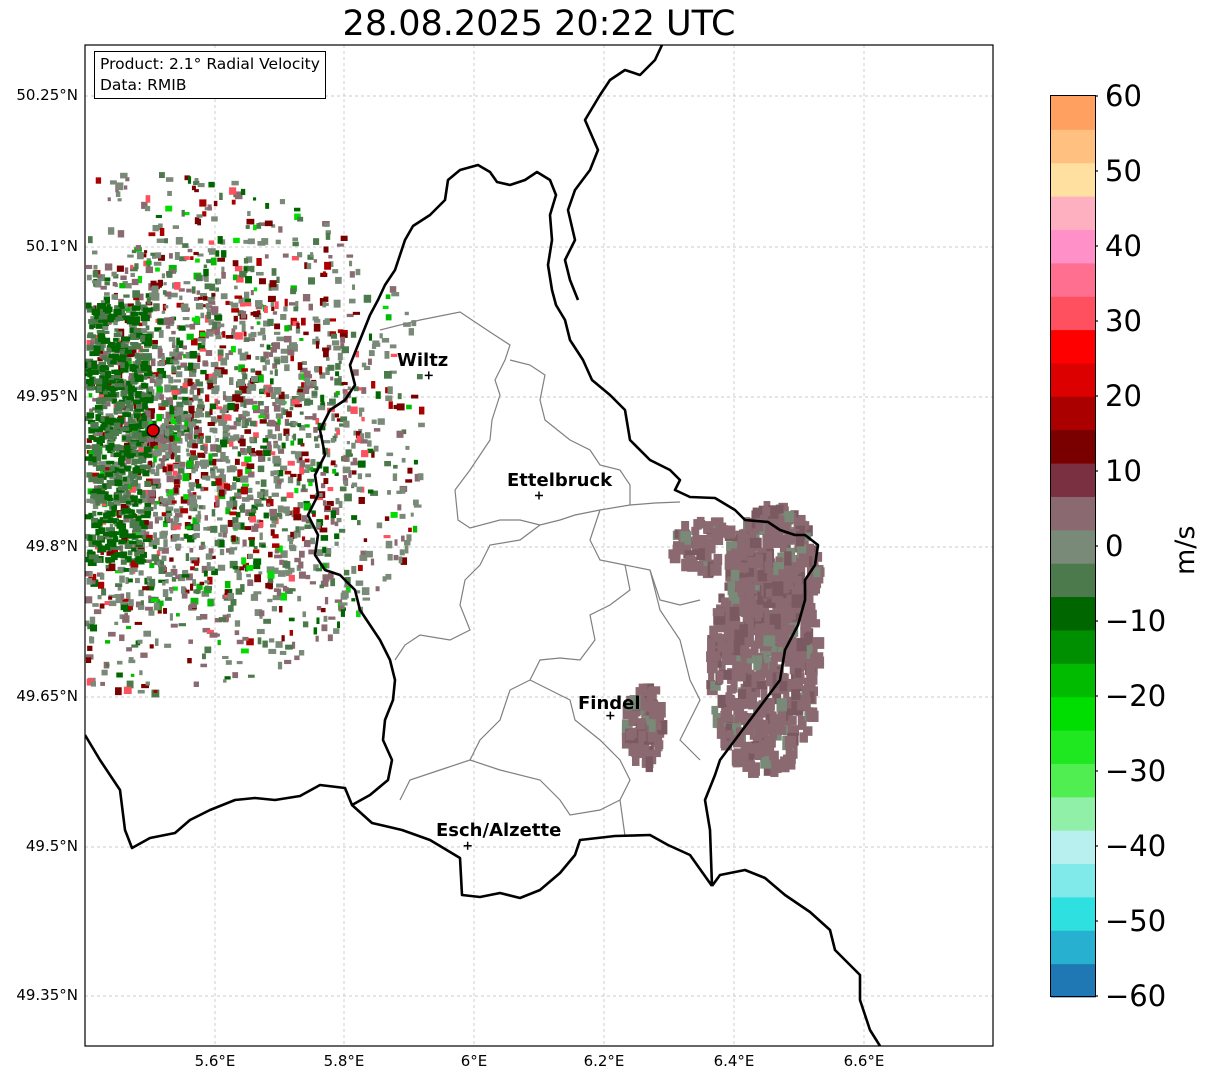 Image resolution: width=1207 pixels, height=1081 pixels. I want to click on colorbar-tick-label: −50, so click(1136, 921).